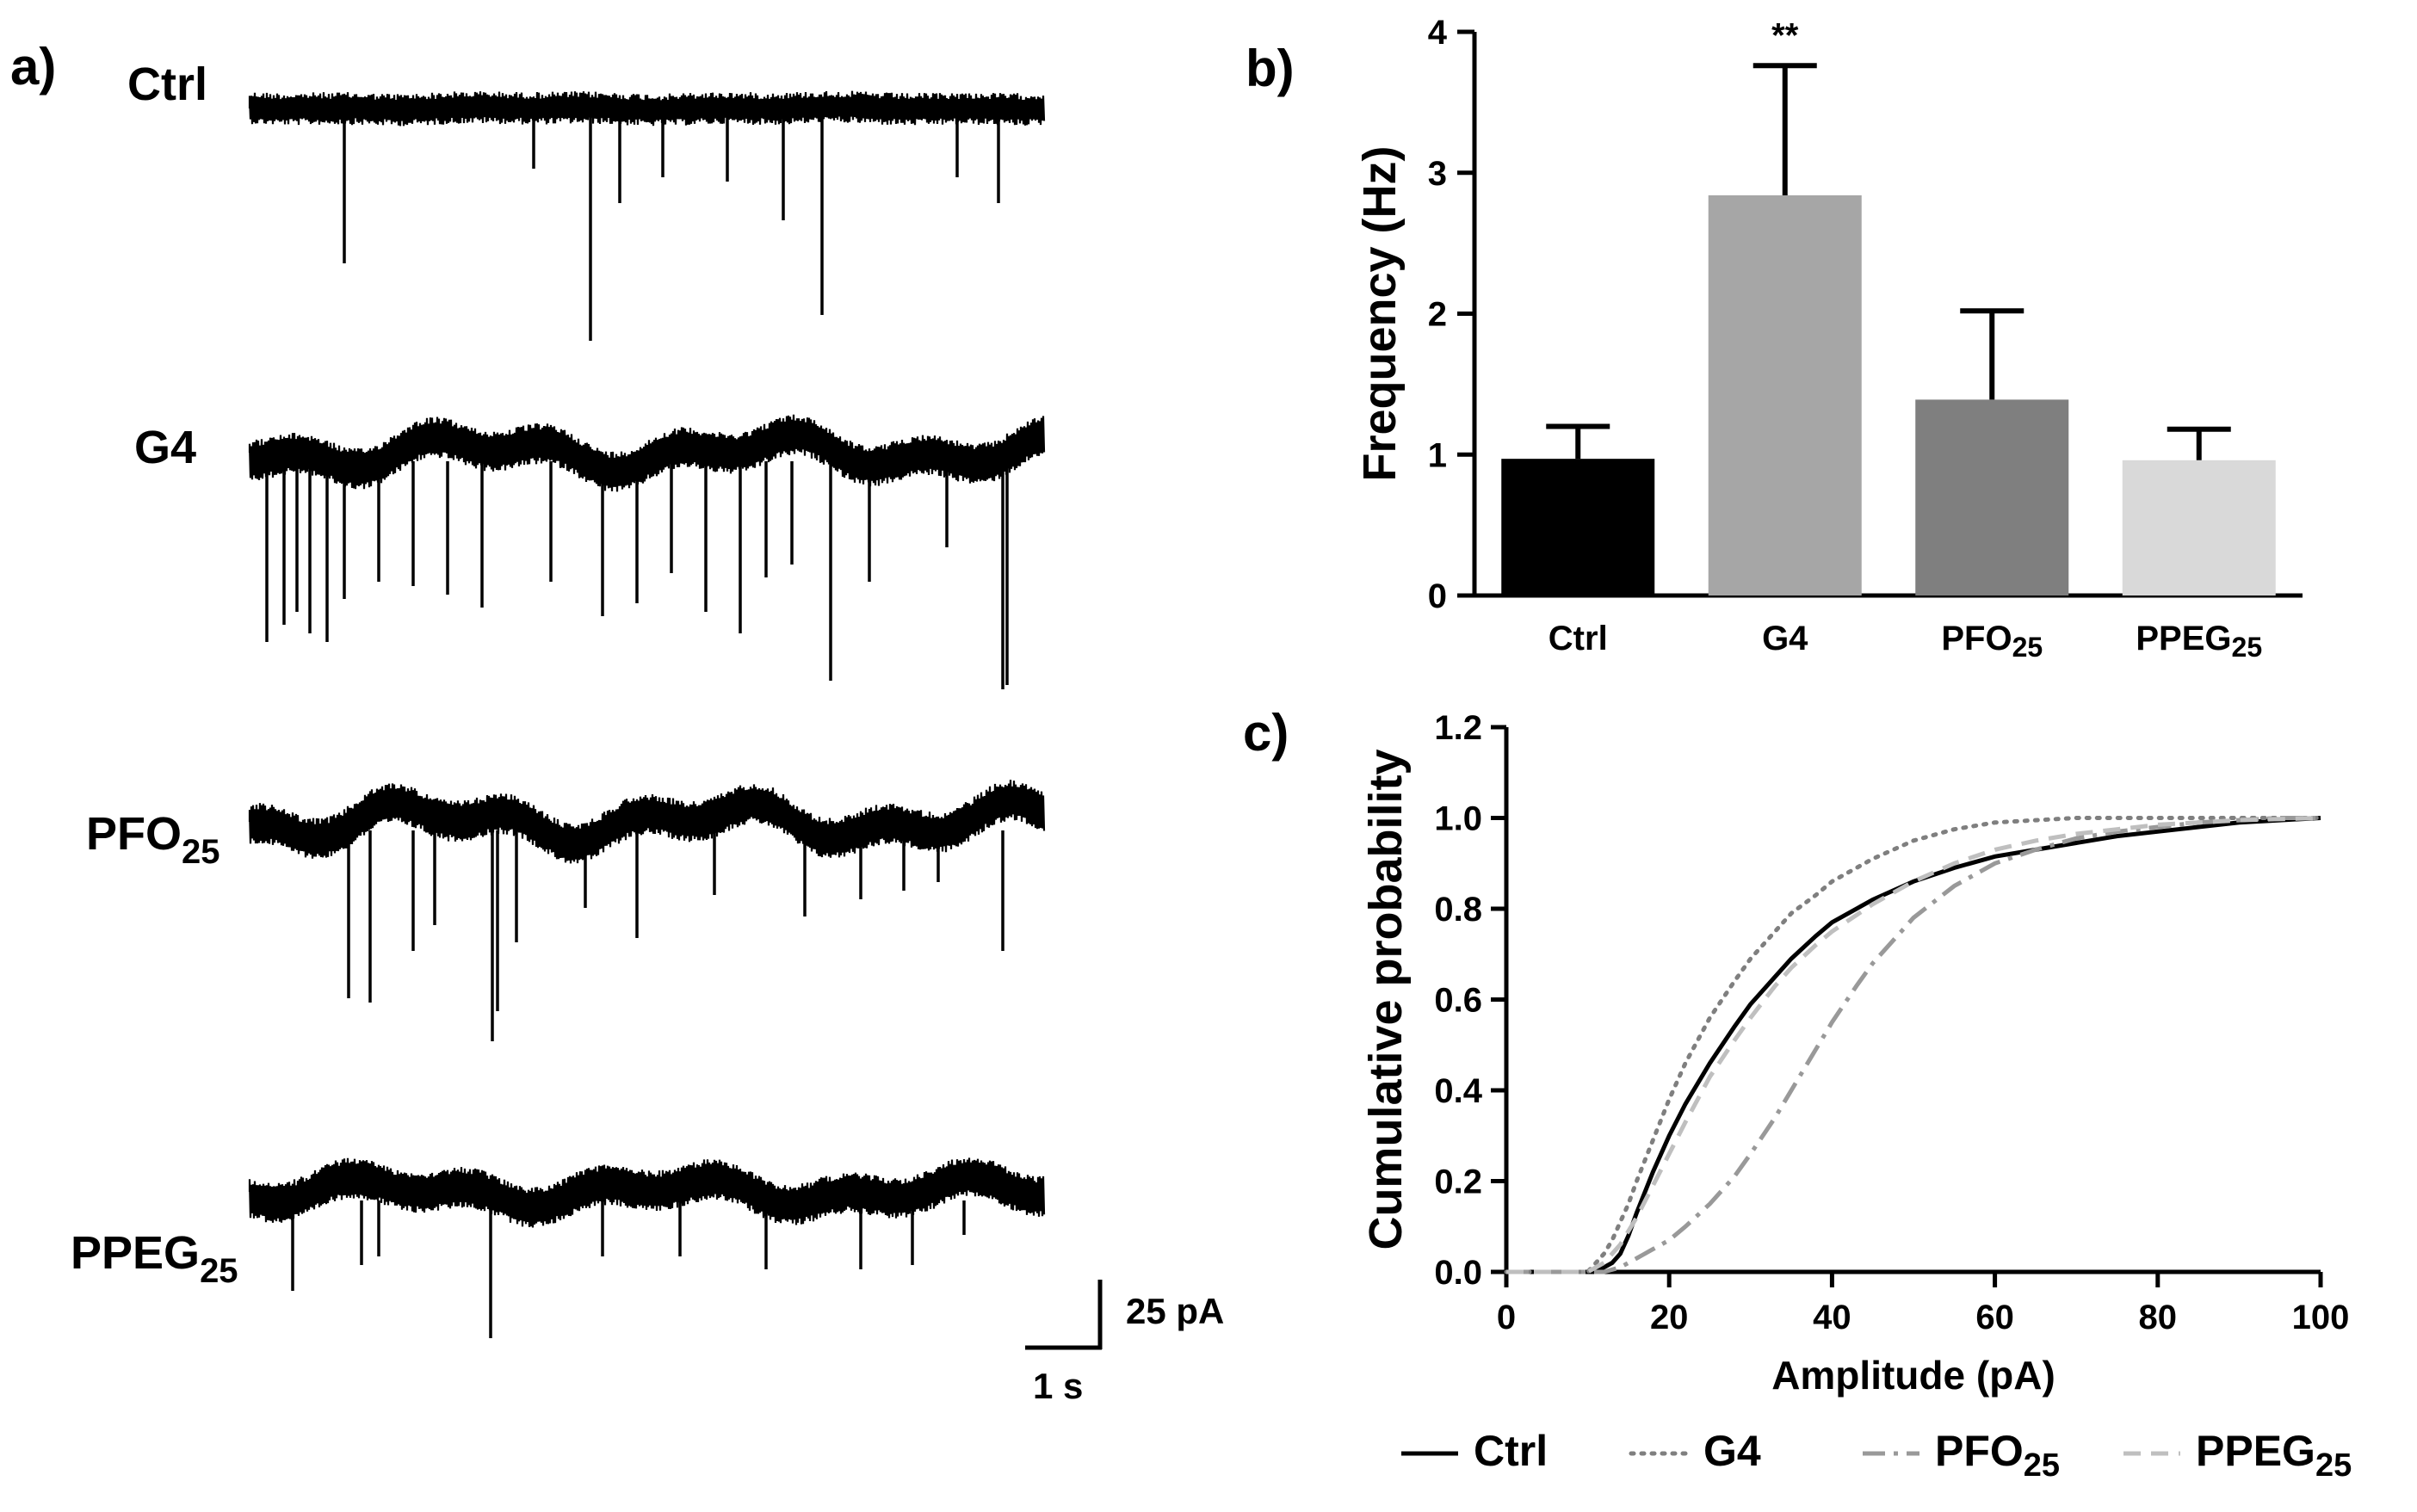 The image size is (2417, 1512). Describe the element at coordinates (2199, 528) in the screenshot. I see `bar-ppeg` at that location.